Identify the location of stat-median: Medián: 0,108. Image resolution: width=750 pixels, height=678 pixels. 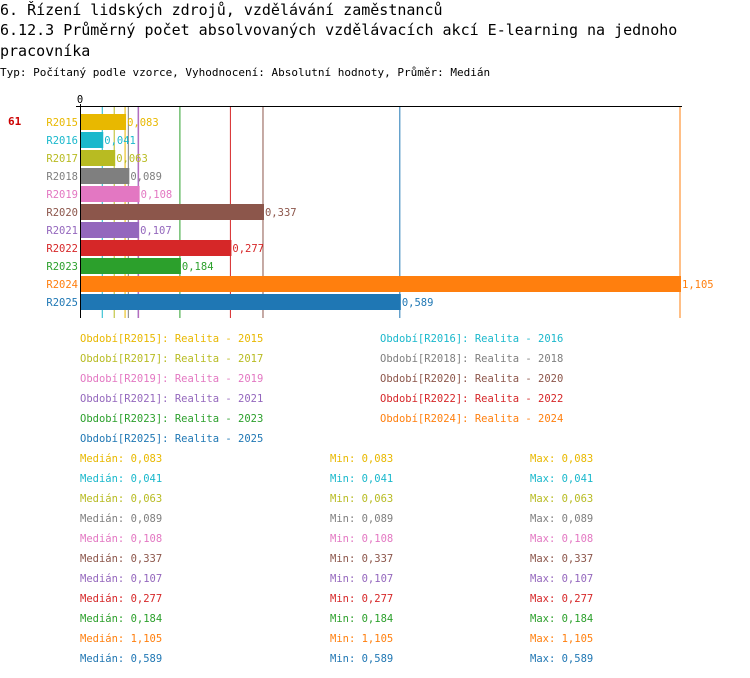
(121, 539).